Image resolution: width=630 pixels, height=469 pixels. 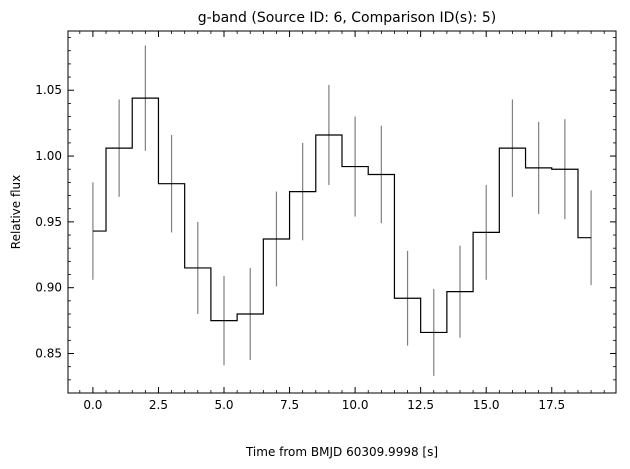 I want to click on x-tick-label: 15.0, so click(x=486, y=405).